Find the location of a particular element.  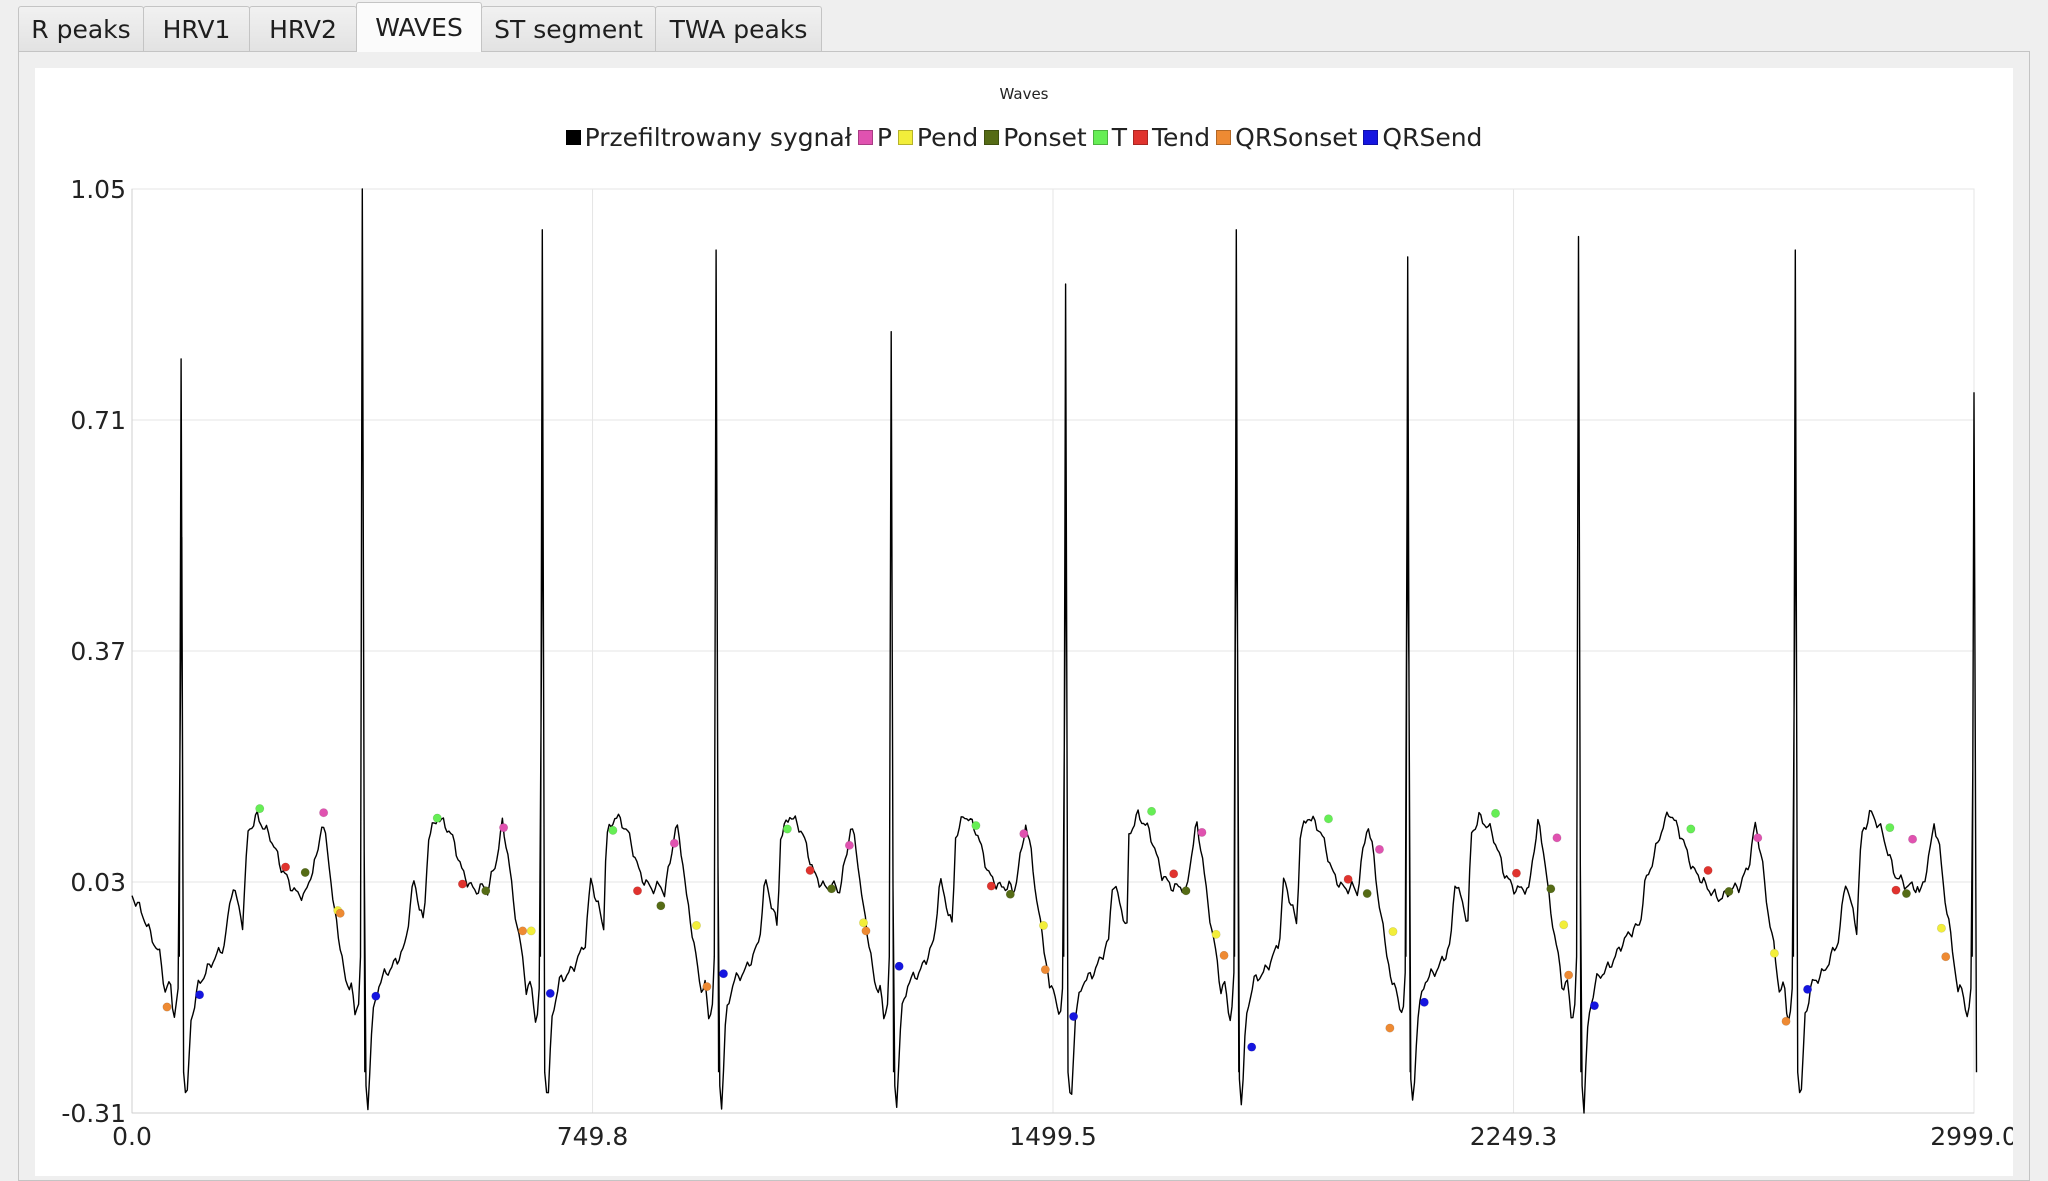

x-tick-label: 2249.3 is located at coordinates (1513, 1136).